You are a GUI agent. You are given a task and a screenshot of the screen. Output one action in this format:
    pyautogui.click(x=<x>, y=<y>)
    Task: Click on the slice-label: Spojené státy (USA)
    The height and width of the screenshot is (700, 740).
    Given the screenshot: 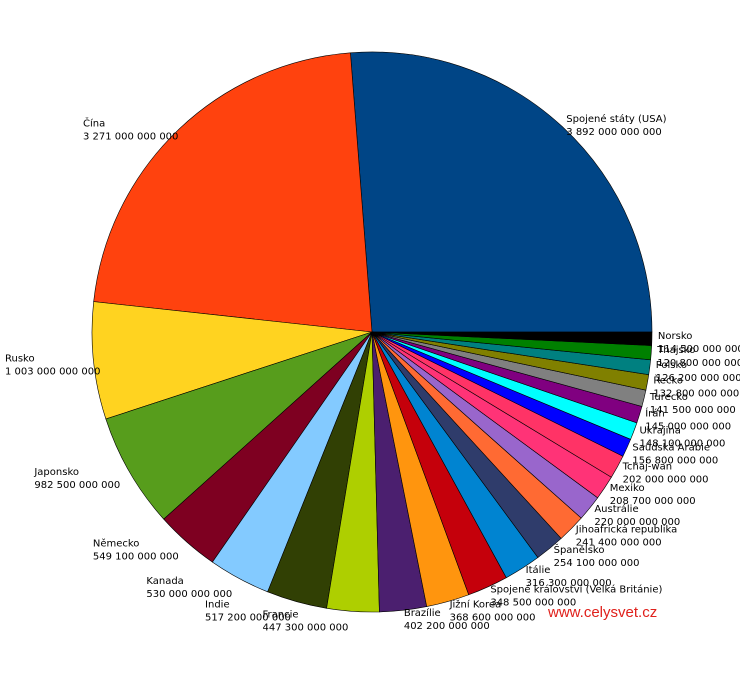 What is the action you would take?
    pyautogui.click(x=616, y=119)
    